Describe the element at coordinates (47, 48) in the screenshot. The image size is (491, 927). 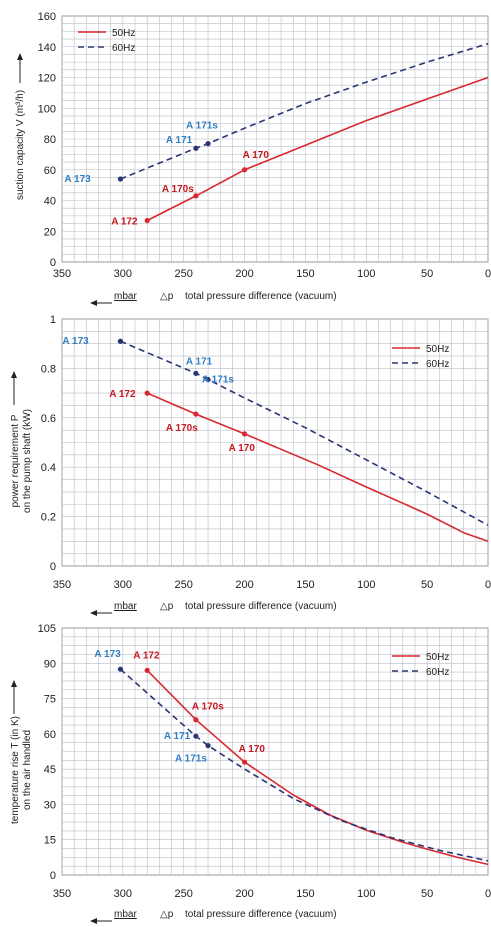
I see `y-tick-label: 140` at that location.